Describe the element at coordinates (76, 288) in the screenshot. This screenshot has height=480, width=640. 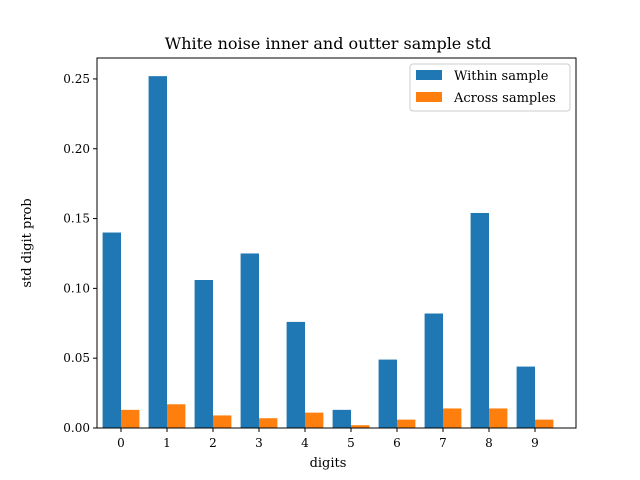
I see `y-tick-label-0.10: 0.10` at that location.